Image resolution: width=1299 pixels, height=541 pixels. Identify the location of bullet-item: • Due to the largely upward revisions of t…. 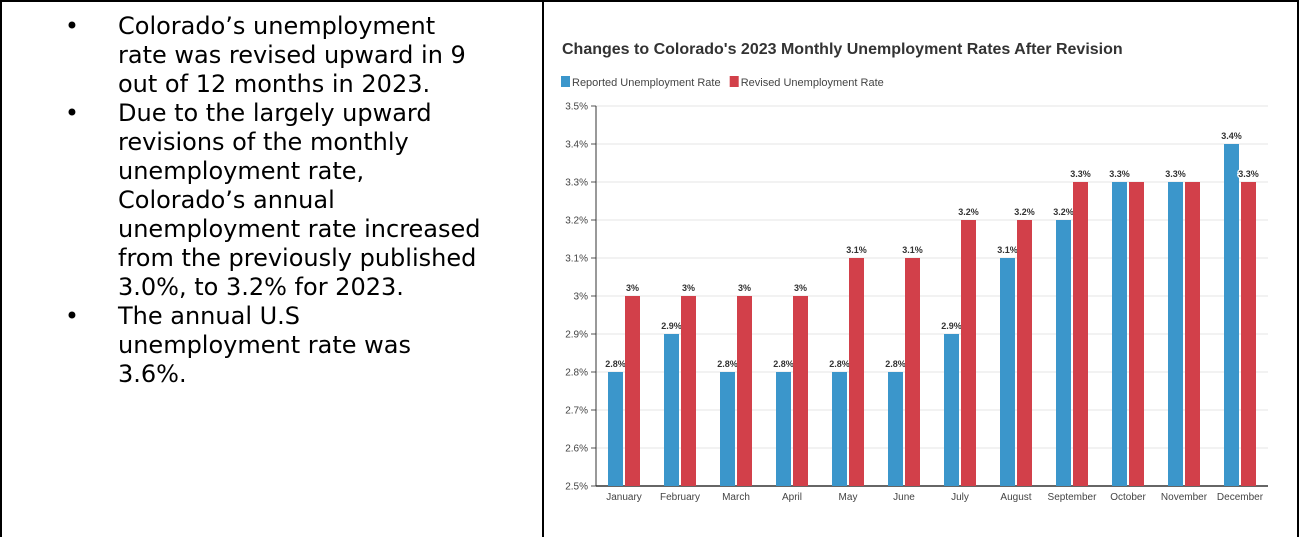
(297, 200).